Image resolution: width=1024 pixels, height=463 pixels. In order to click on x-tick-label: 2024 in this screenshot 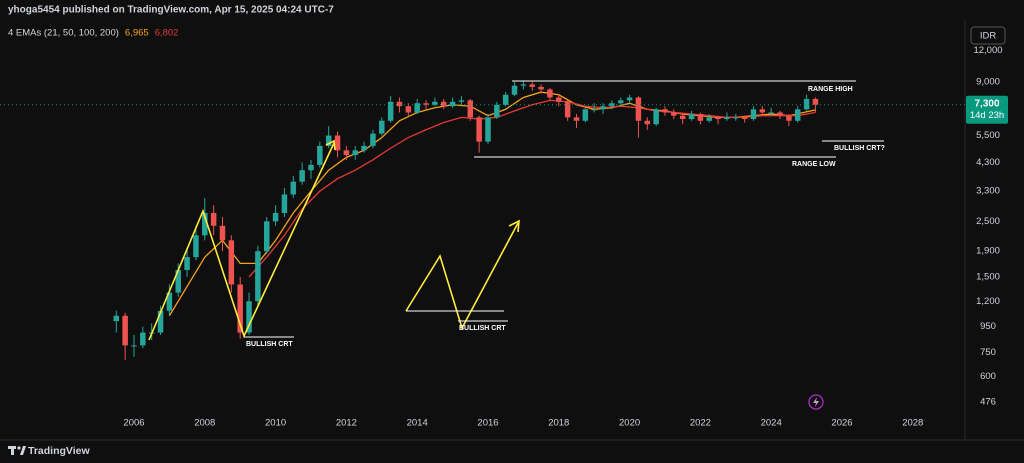, I will do `click(771, 423)`.